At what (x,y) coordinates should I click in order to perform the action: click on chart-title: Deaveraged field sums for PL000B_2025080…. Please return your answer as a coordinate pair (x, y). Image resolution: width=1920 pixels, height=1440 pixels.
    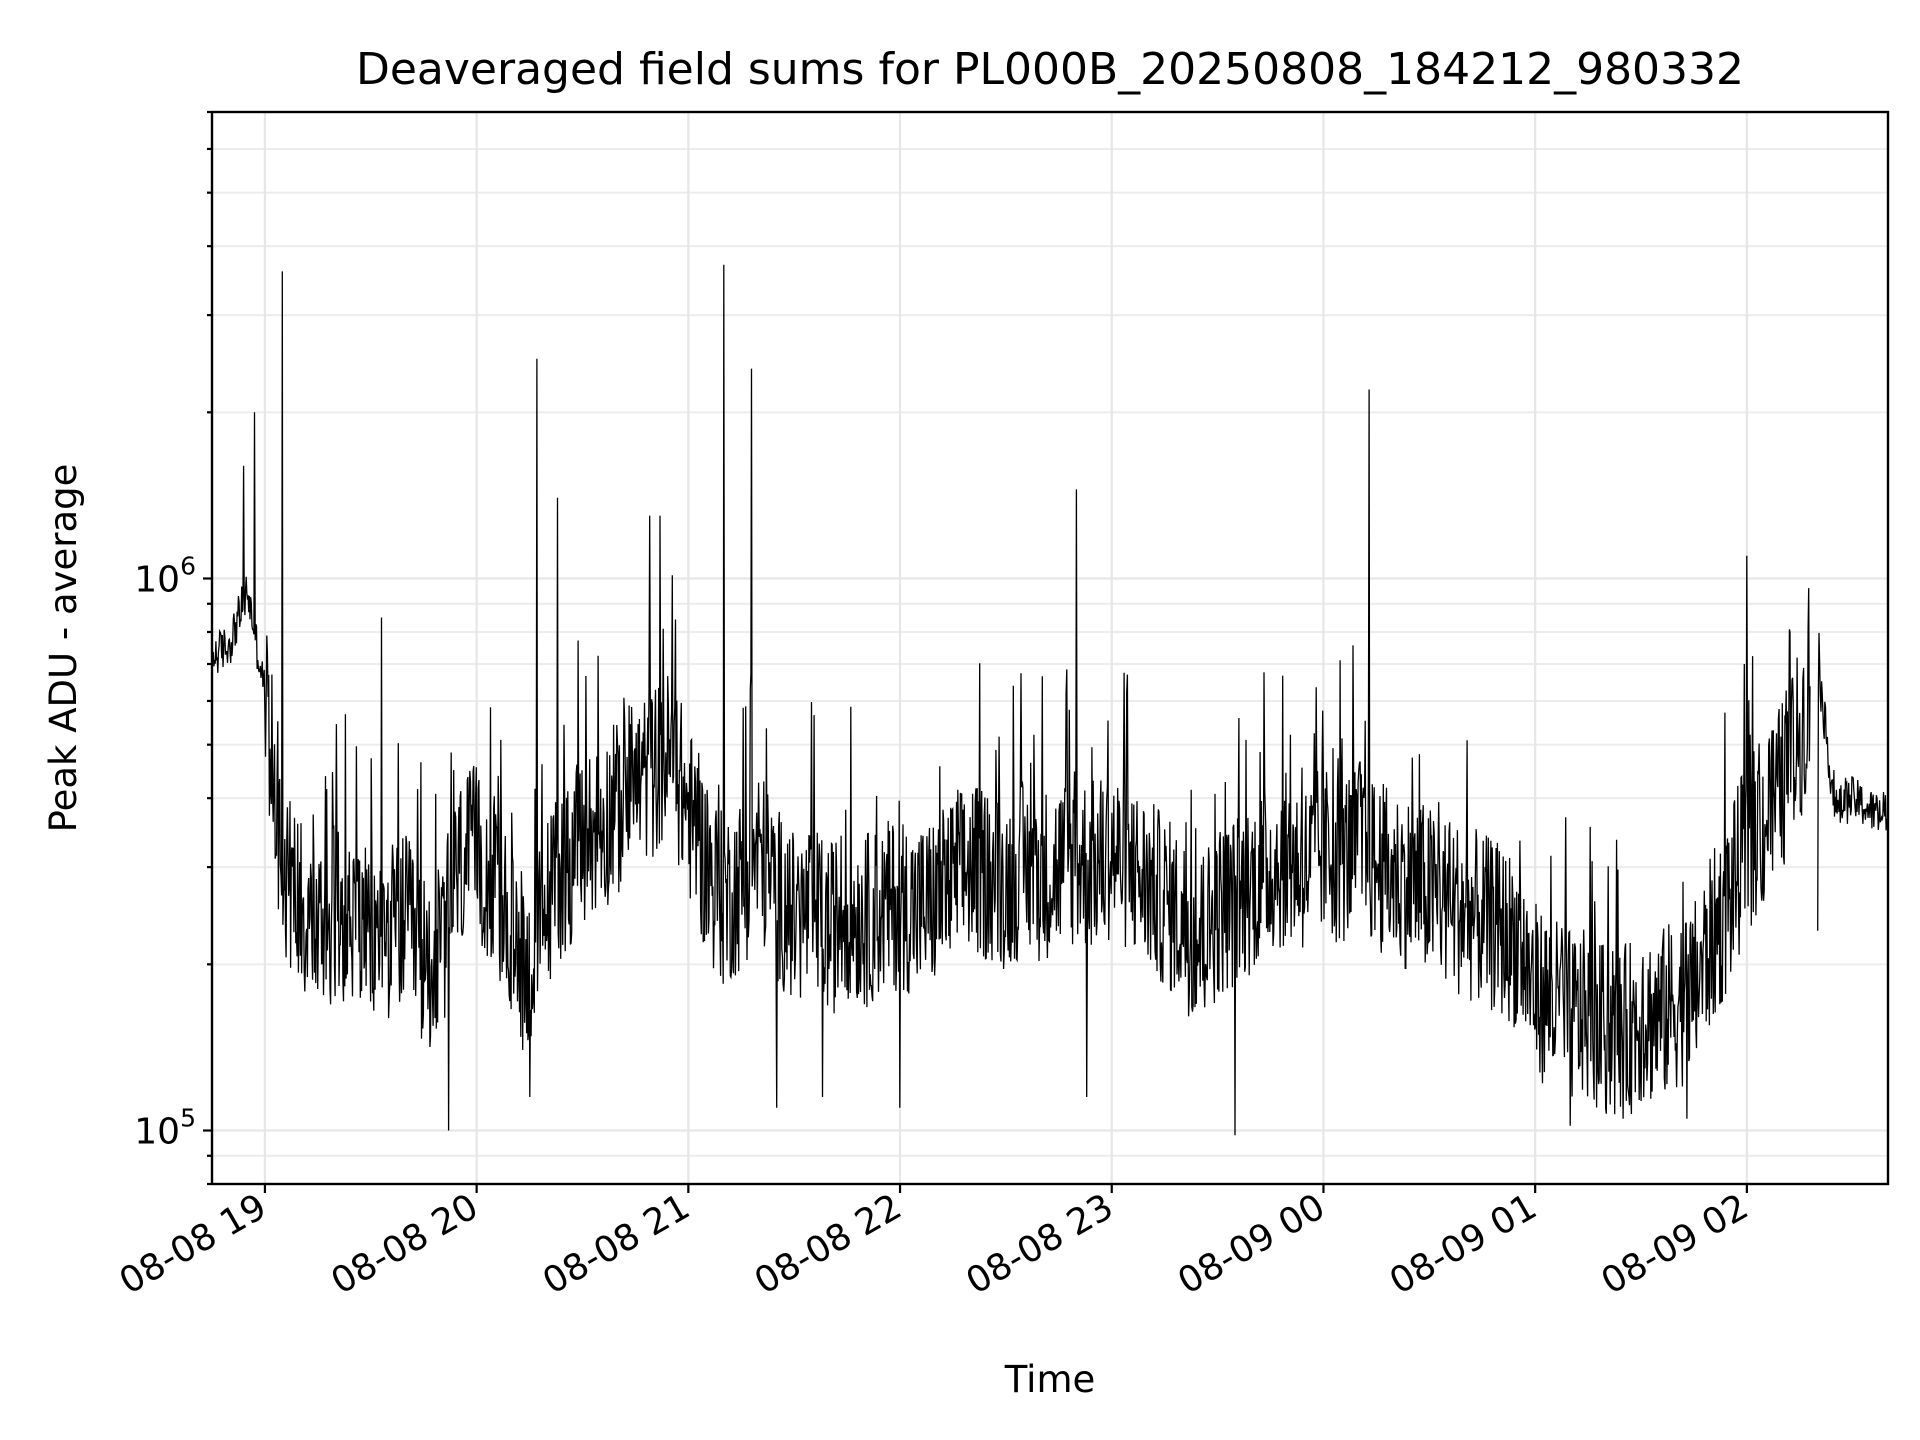
    Looking at the image, I should click on (1050, 69).